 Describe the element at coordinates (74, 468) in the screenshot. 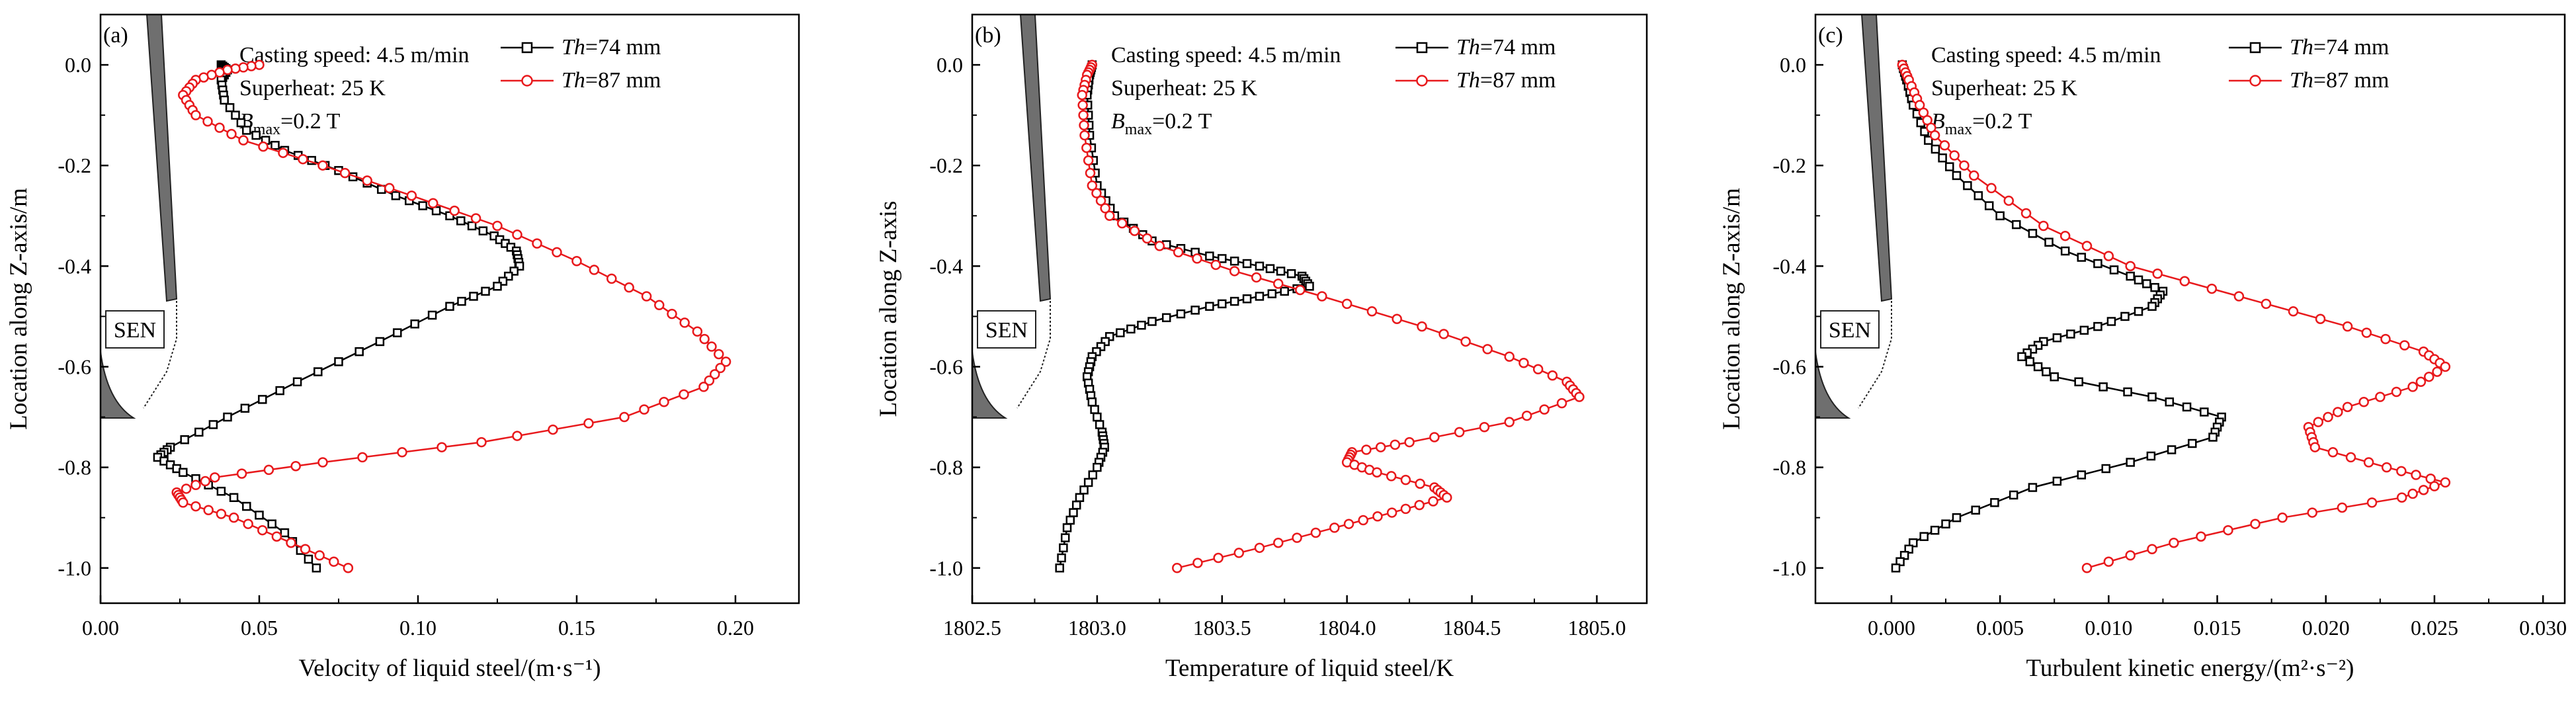

I see `y-tick-label: -0.8` at that location.